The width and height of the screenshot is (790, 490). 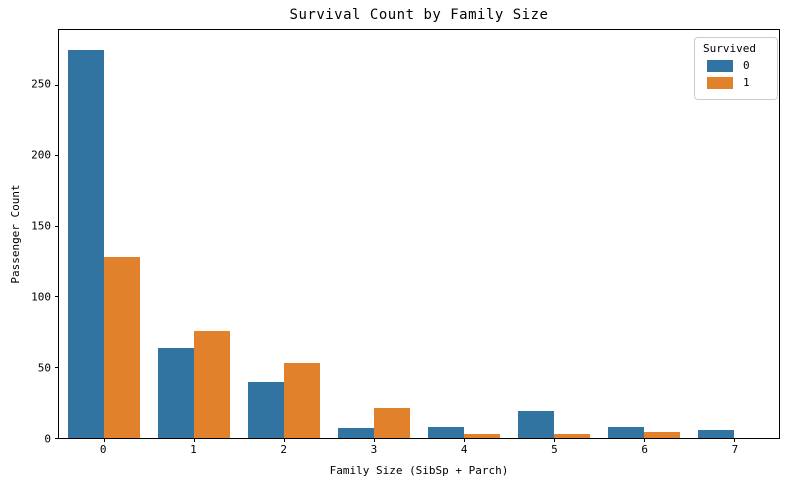 What do you see at coordinates (41, 297) in the screenshot?
I see `y-tick-label: 100` at bounding box center [41, 297].